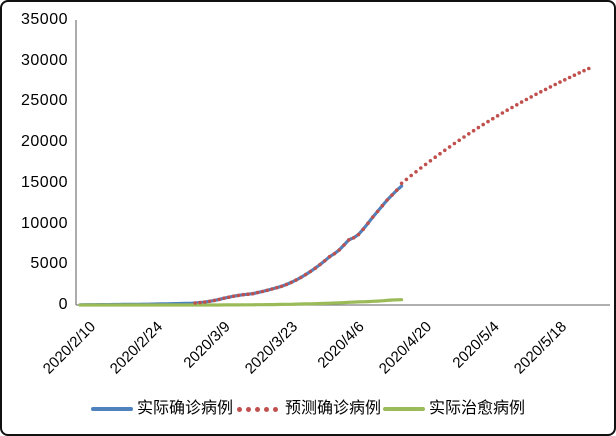 This screenshot has height=436, width=616. I want to click on y-tick-label: 20000, so click(44, 142).